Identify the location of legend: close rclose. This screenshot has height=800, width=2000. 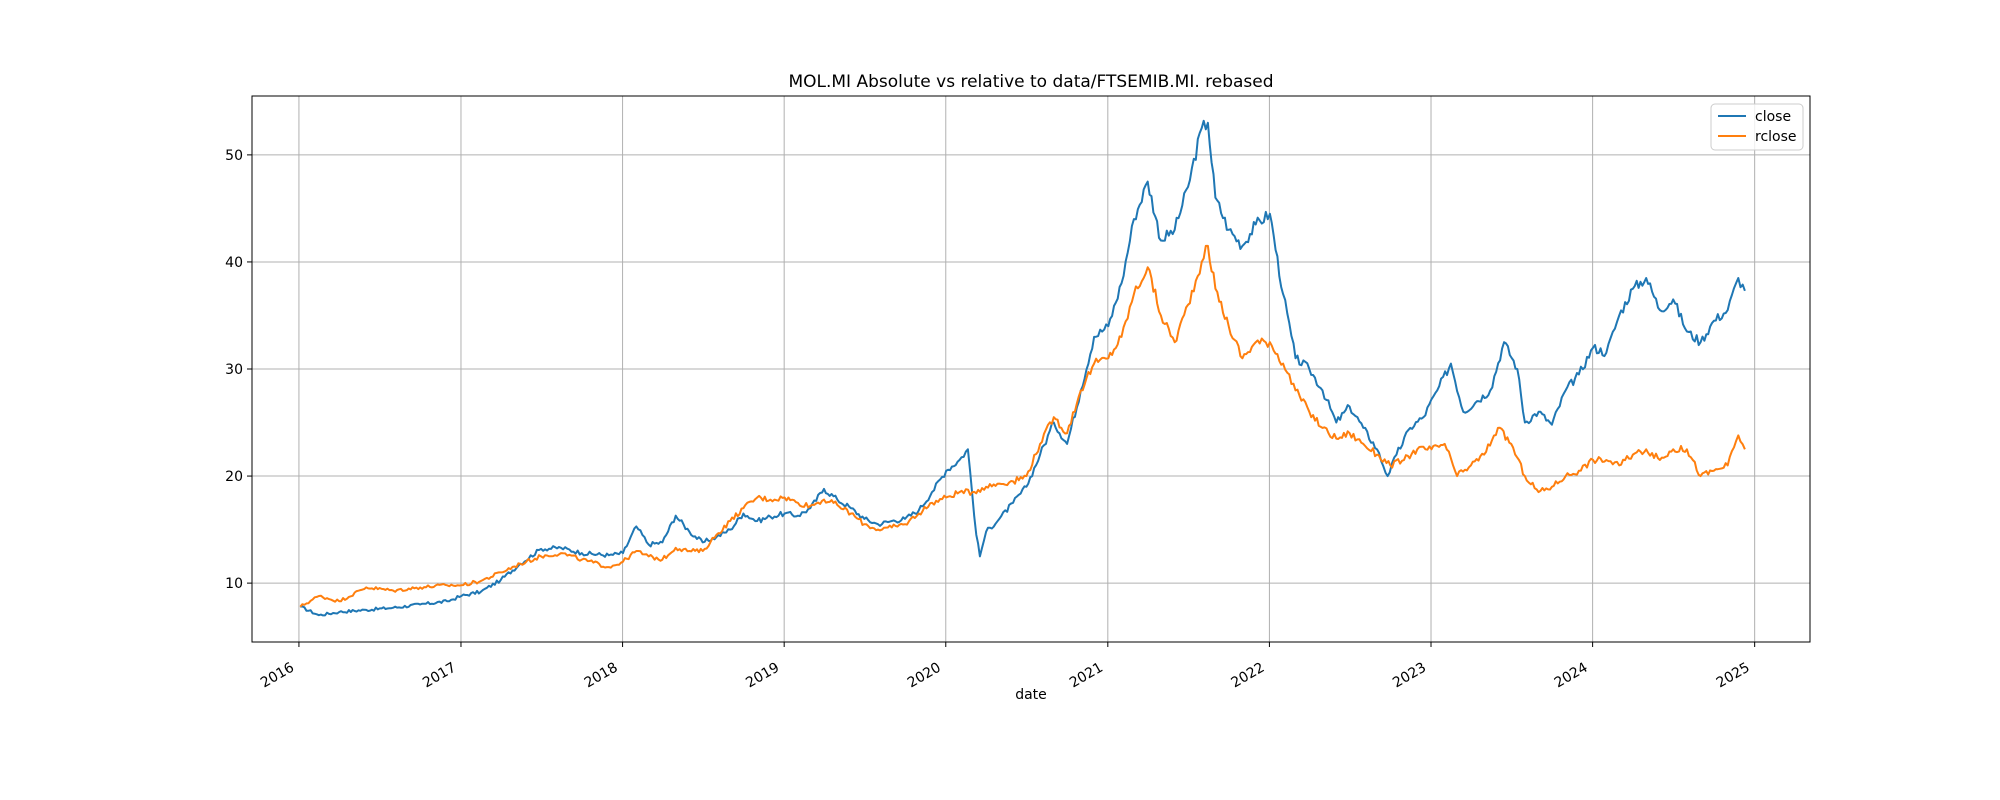
(1757, 127).